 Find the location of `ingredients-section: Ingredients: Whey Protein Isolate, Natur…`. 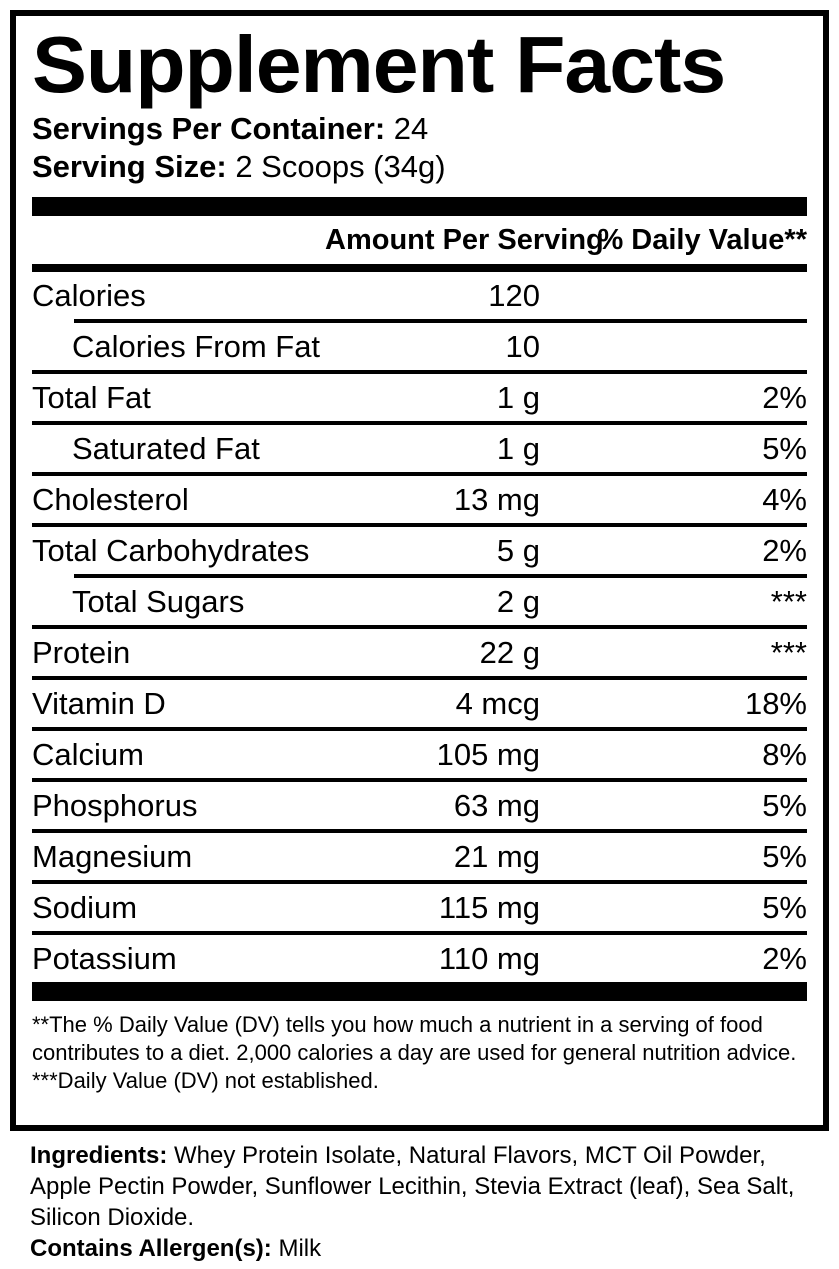

ingredients-section: Ingredients: Whey Protein Isolate, Natur… is located at coordinates (423, 1202).